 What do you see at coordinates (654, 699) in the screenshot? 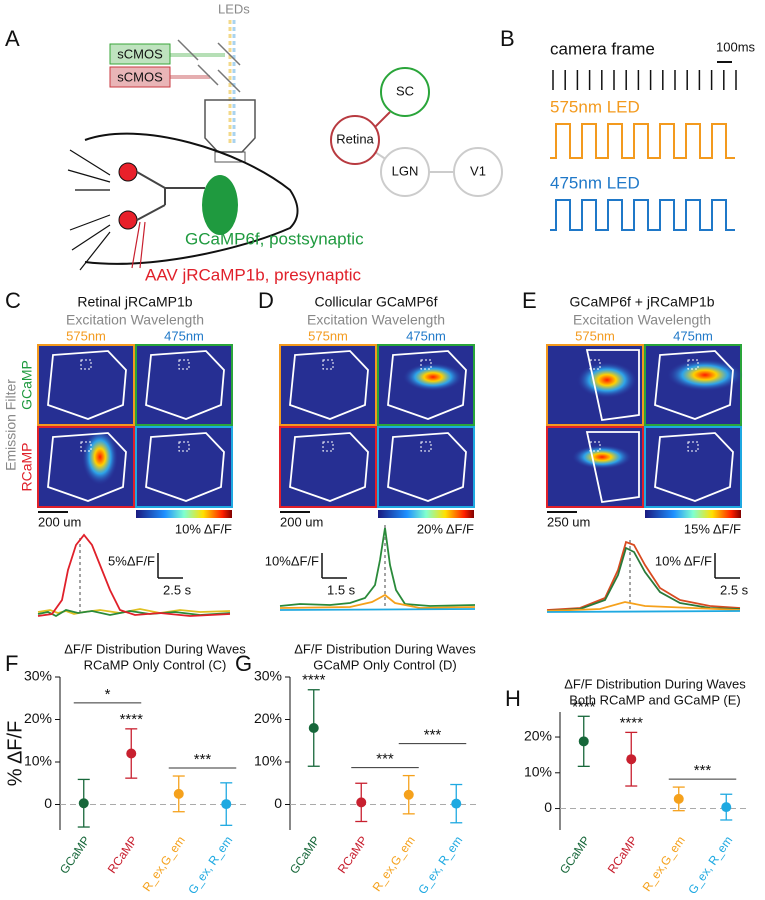
I see `chart-subtitle: Both RCaMP and GCaMP (E)` at bounding box center [654, 699].